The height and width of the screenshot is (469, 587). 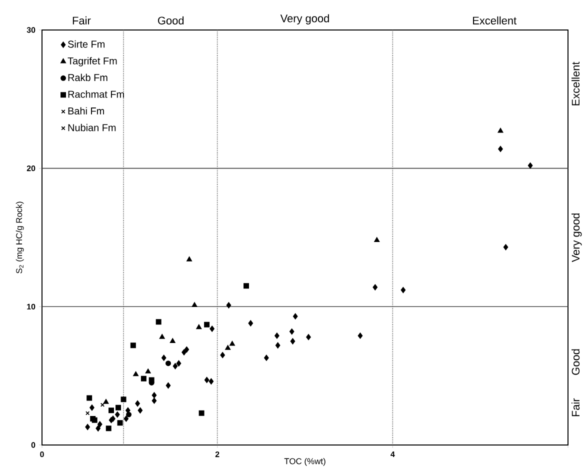 I want to click on legend-label: Rakb Fm, so click(x=88, y=78).